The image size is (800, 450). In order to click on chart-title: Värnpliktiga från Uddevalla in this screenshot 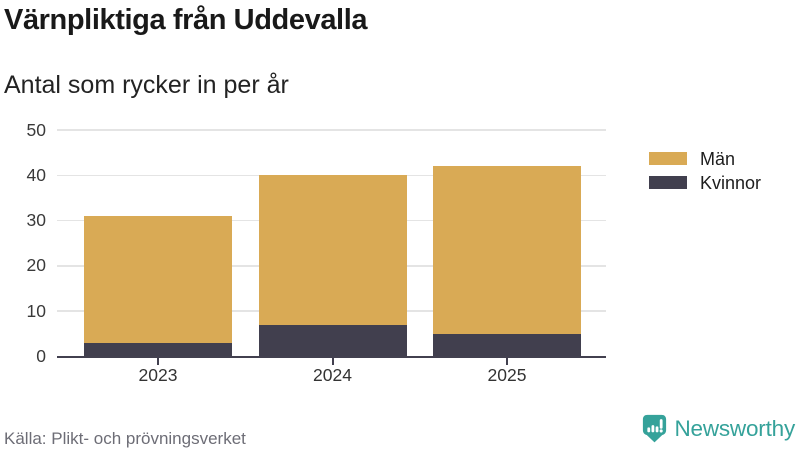, I will do `click(186, 20)`.